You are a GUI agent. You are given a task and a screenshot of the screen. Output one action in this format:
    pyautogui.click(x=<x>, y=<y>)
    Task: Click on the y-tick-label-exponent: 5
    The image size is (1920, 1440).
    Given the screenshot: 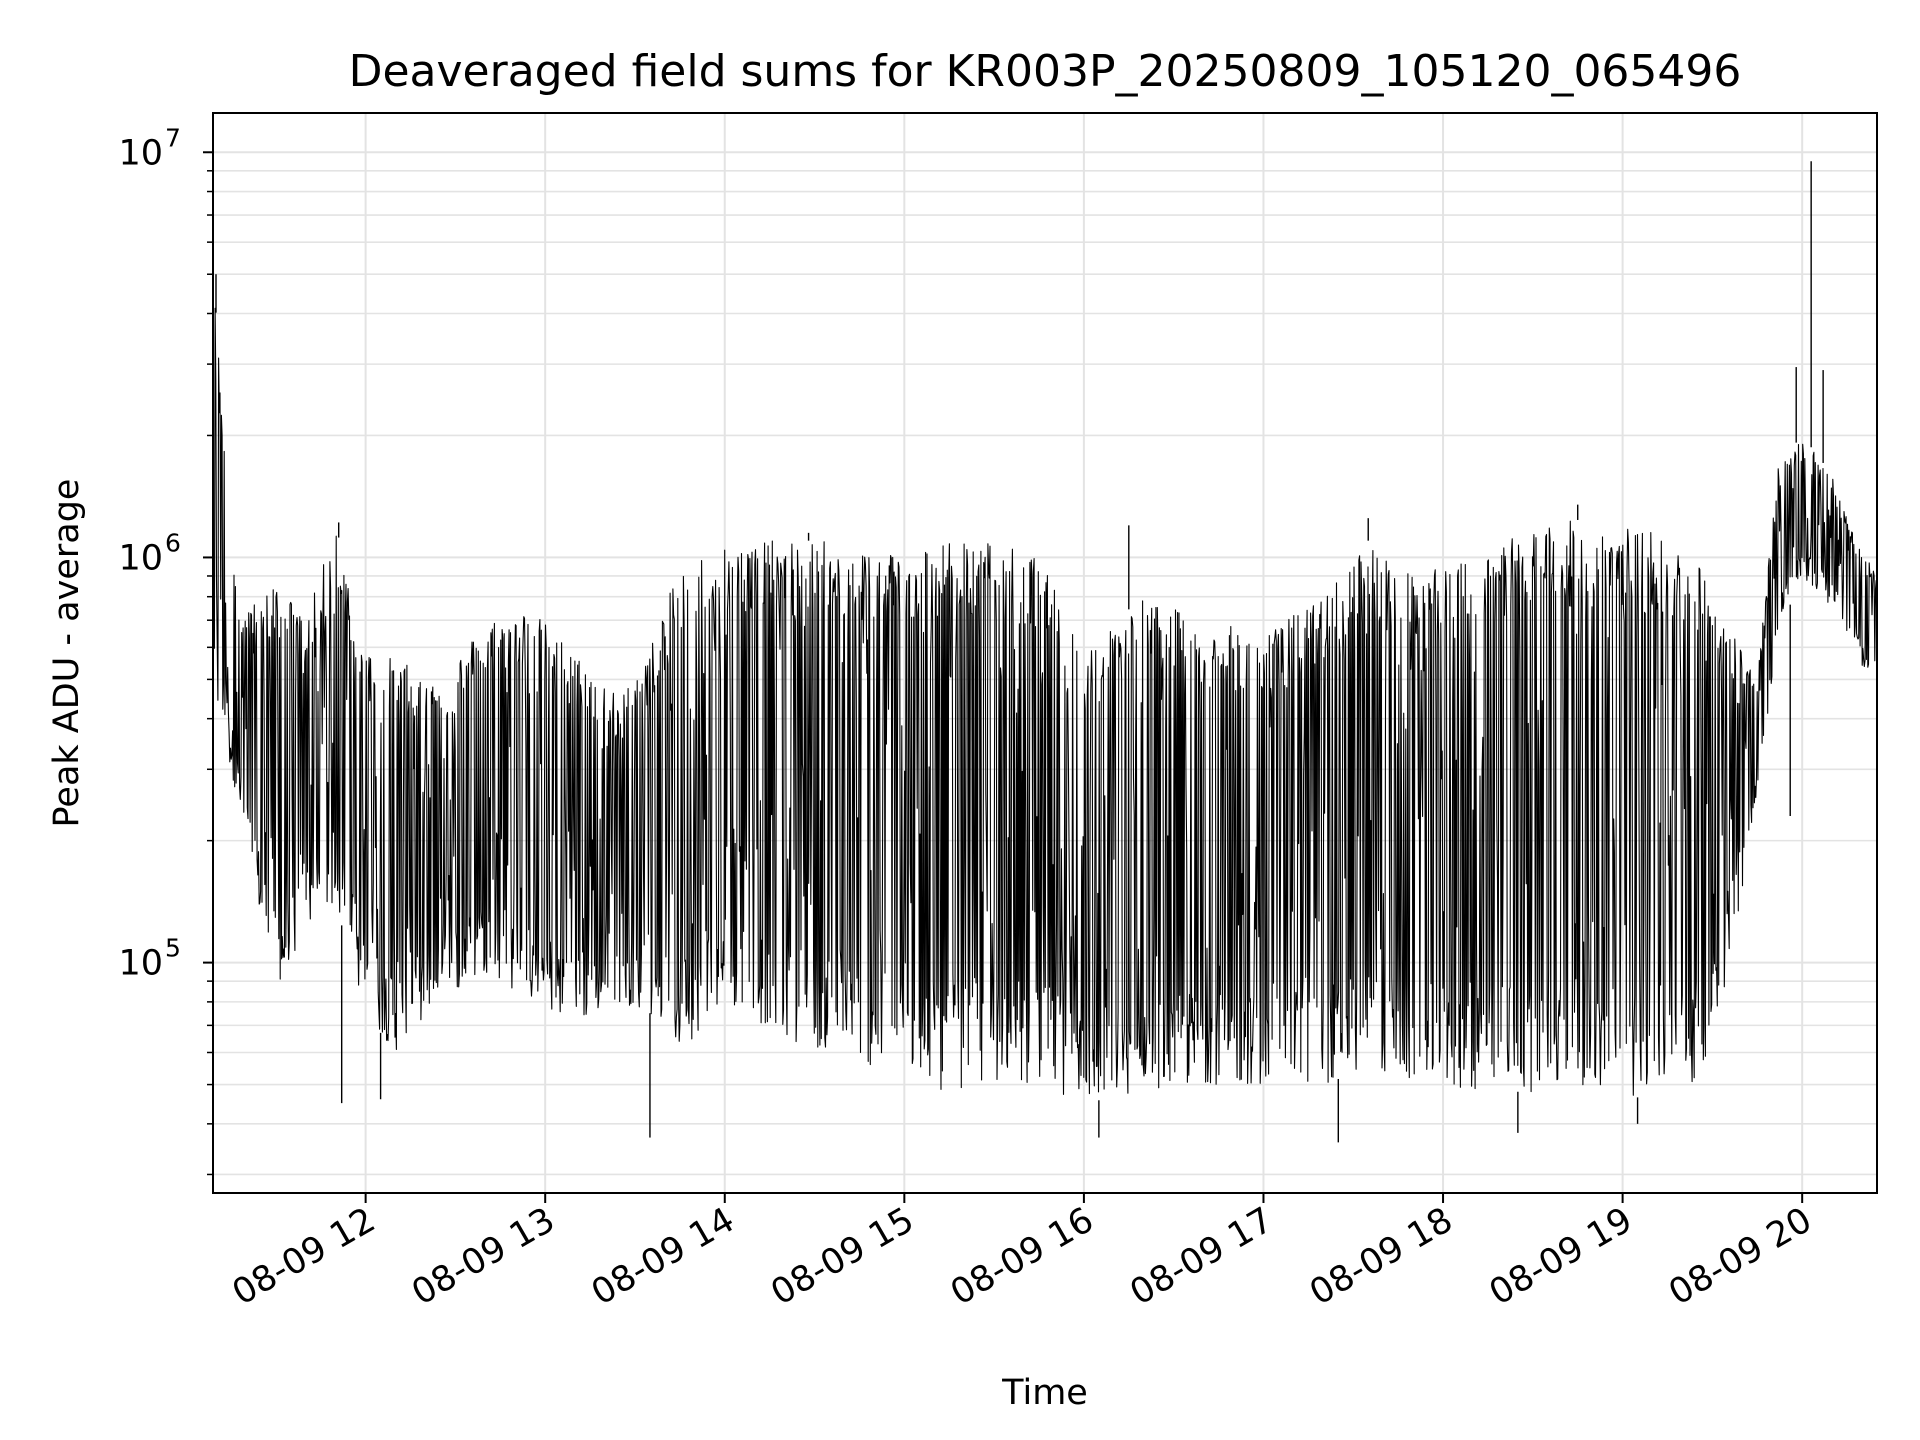 What is the action you would take?
    pyautogui.click(x=173, y=948)
    